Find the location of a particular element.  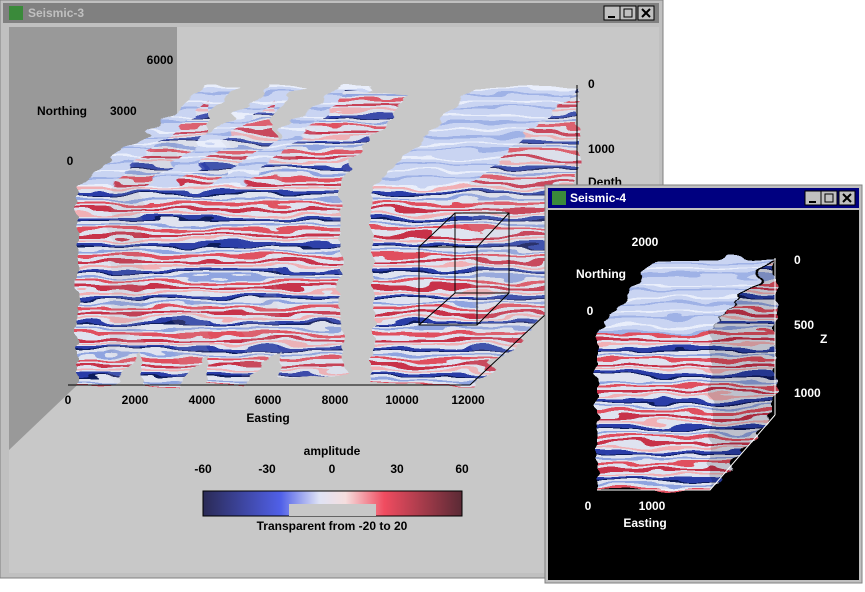

seismic-cube is located at coordinates (686, 374).